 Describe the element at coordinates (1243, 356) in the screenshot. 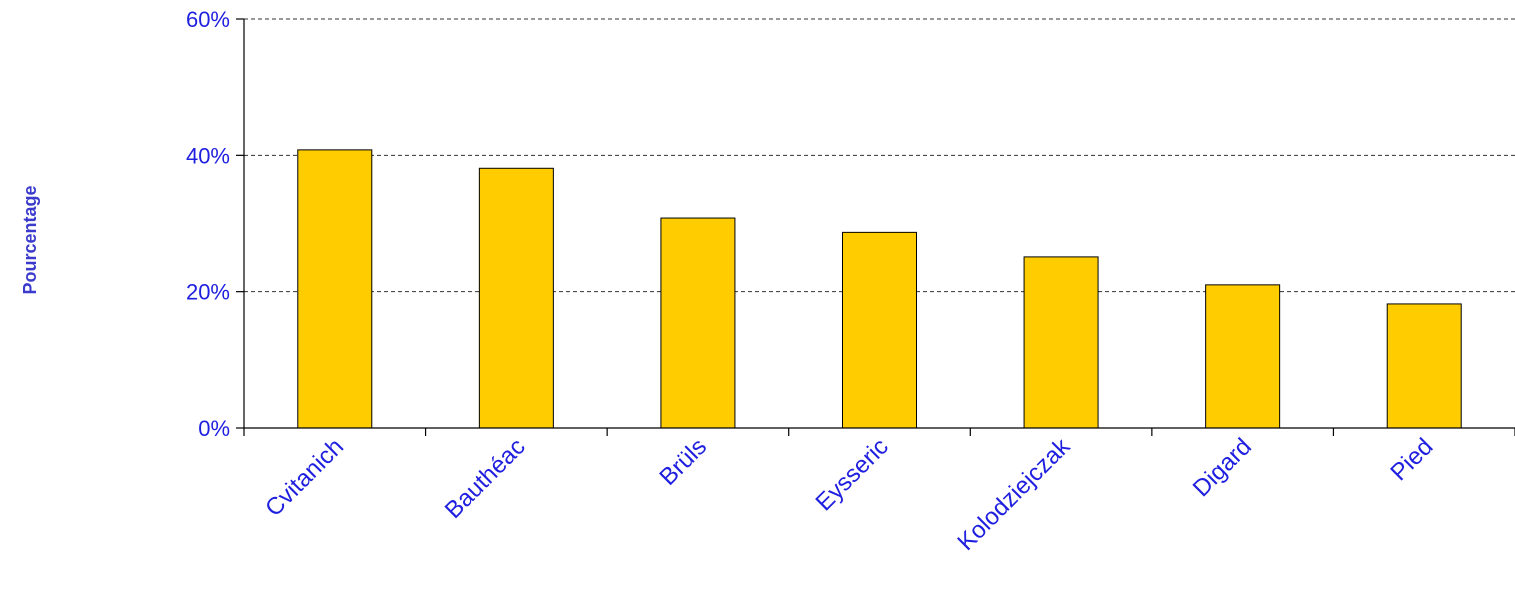

I see `bar-Digard` at that location.